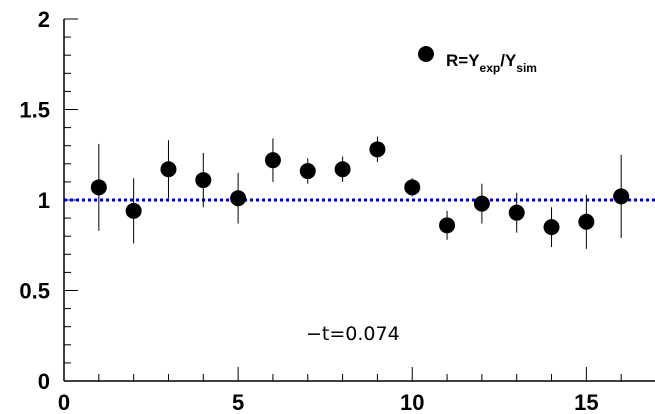 The width and height of the screenshot is (655, 414). Describe the element at coordinates (353, 334) in the screenshot. I see `annotation-t-value: −t=0.074` at that location.